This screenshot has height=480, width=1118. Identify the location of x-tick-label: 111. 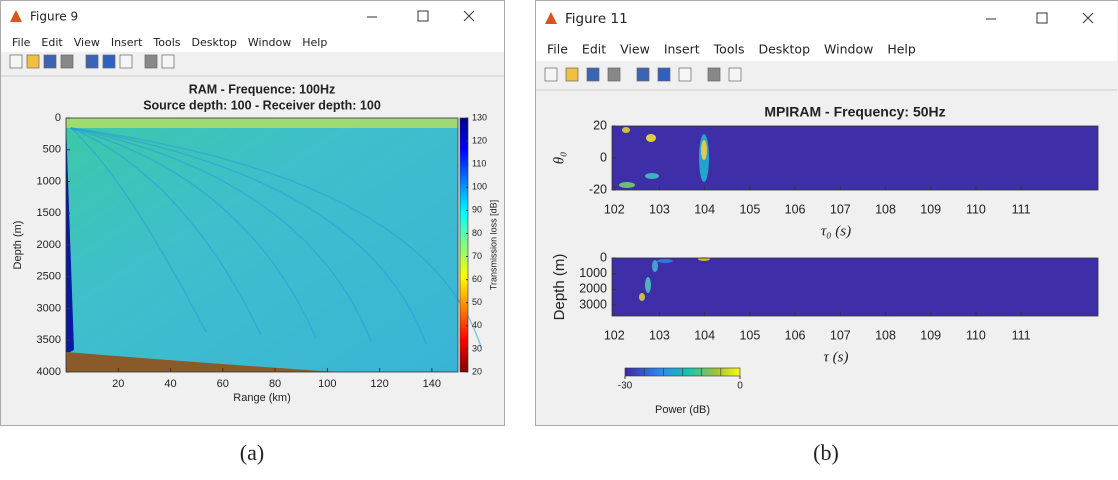
(1021, 335).